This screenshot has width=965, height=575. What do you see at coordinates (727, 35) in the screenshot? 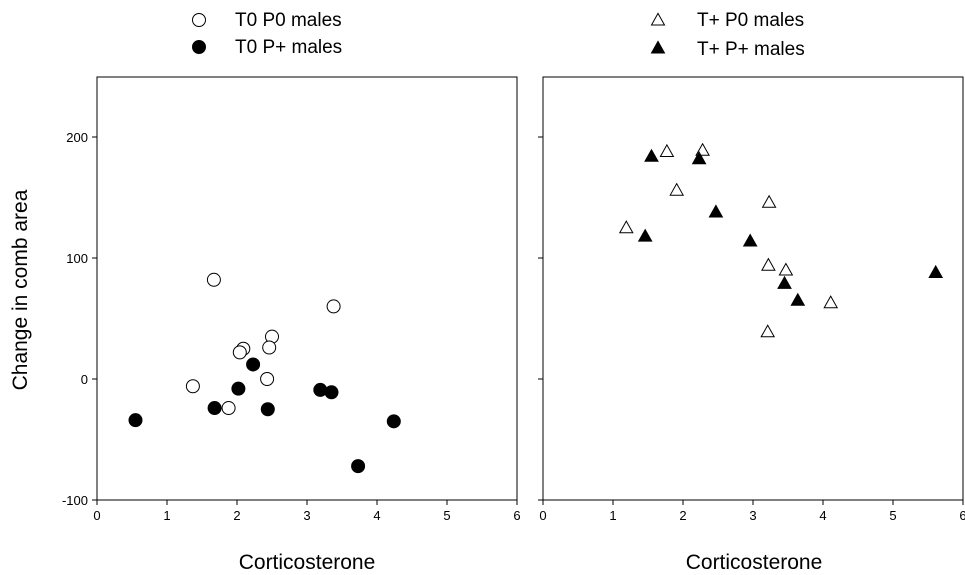
I see `legend-right: T+ P0 males T+ P+ males` at bounding box center [727, 35].